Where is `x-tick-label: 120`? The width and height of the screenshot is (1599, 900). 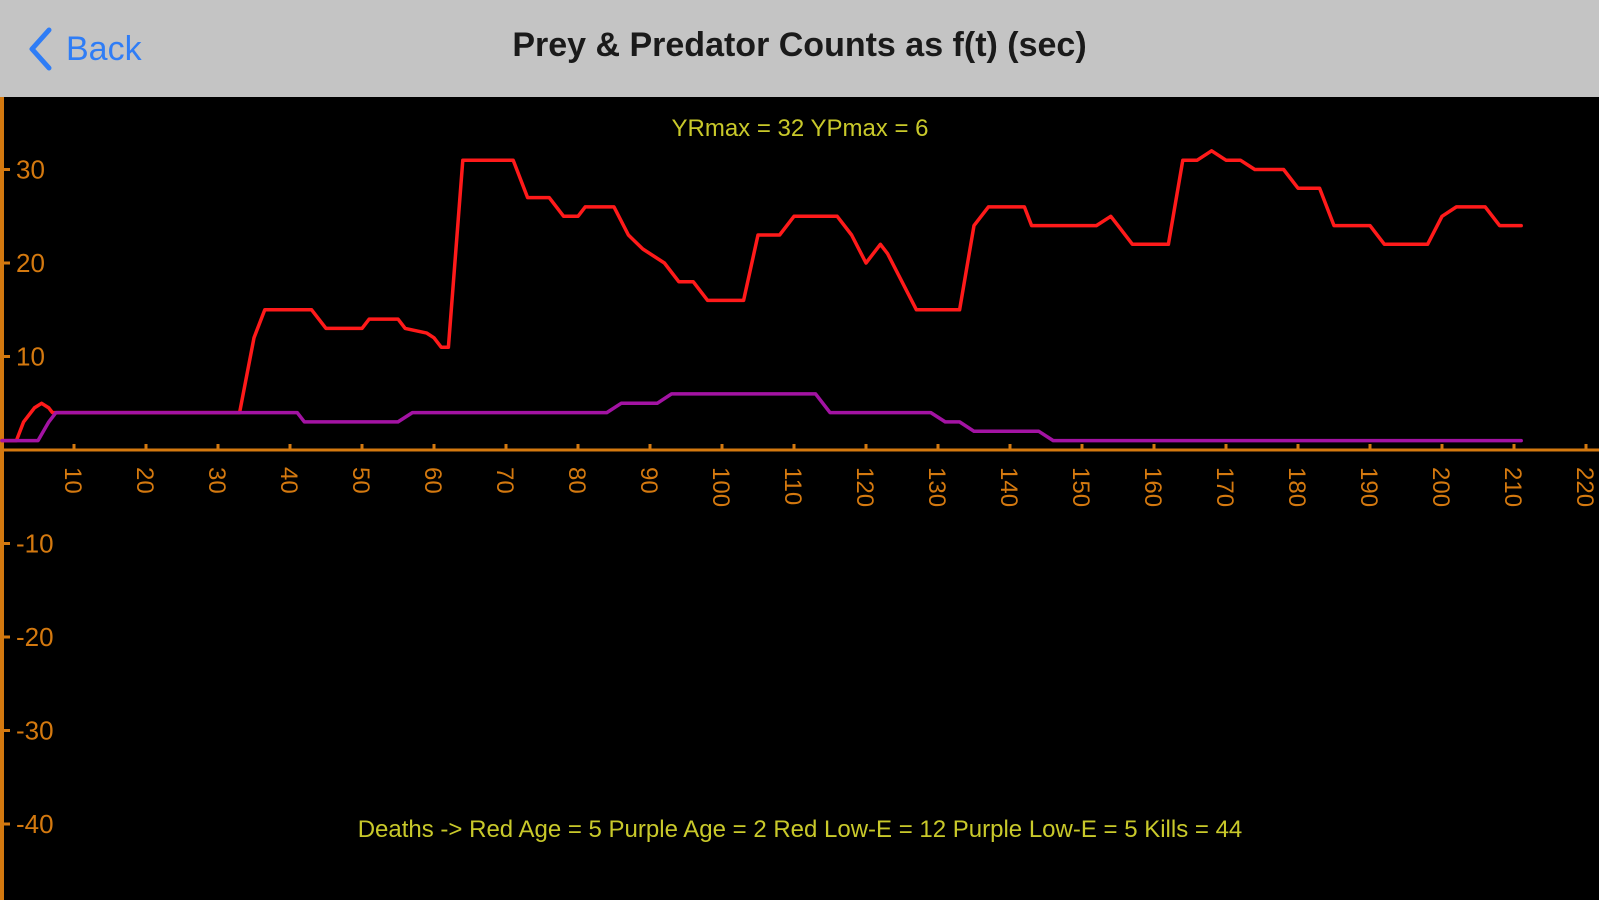
x-tick-label: 120 is located at coordinates (864, 487).